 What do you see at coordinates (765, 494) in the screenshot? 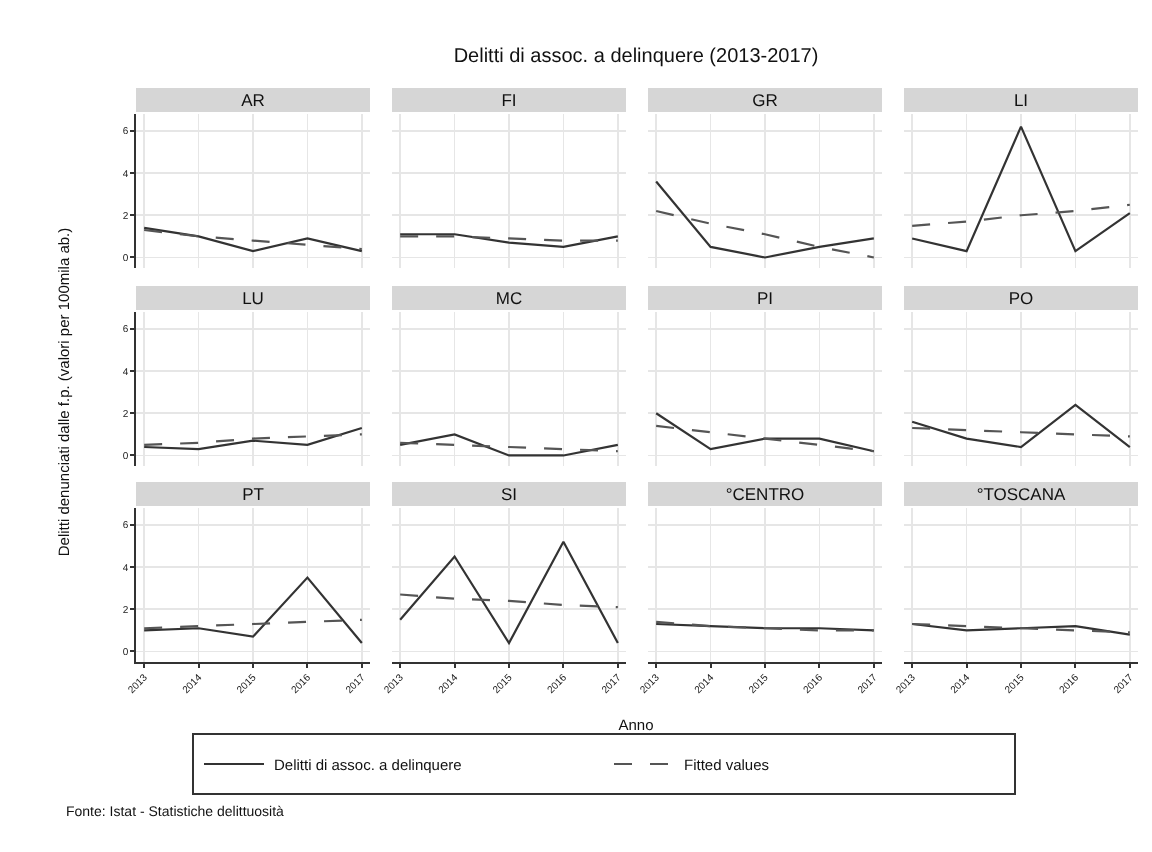
I see `chart-title: °CENTRO` at bounding box center [765, 494].